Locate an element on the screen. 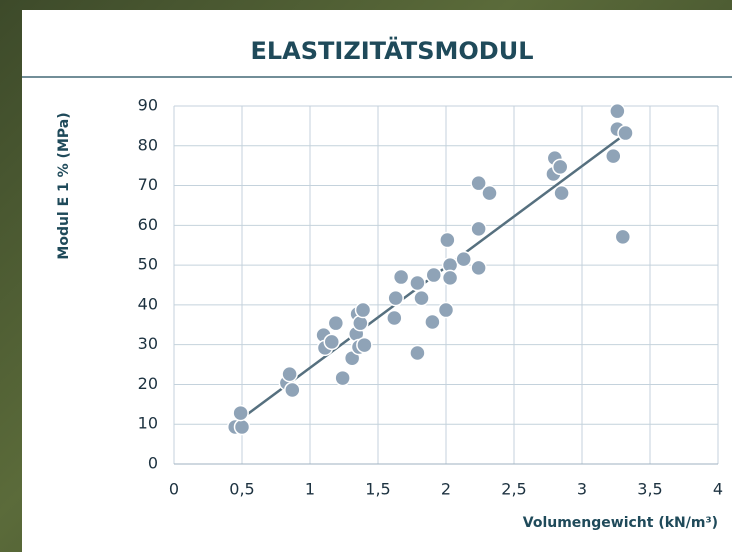  y-tick-label: 60 is located at coordinates (148, 224).